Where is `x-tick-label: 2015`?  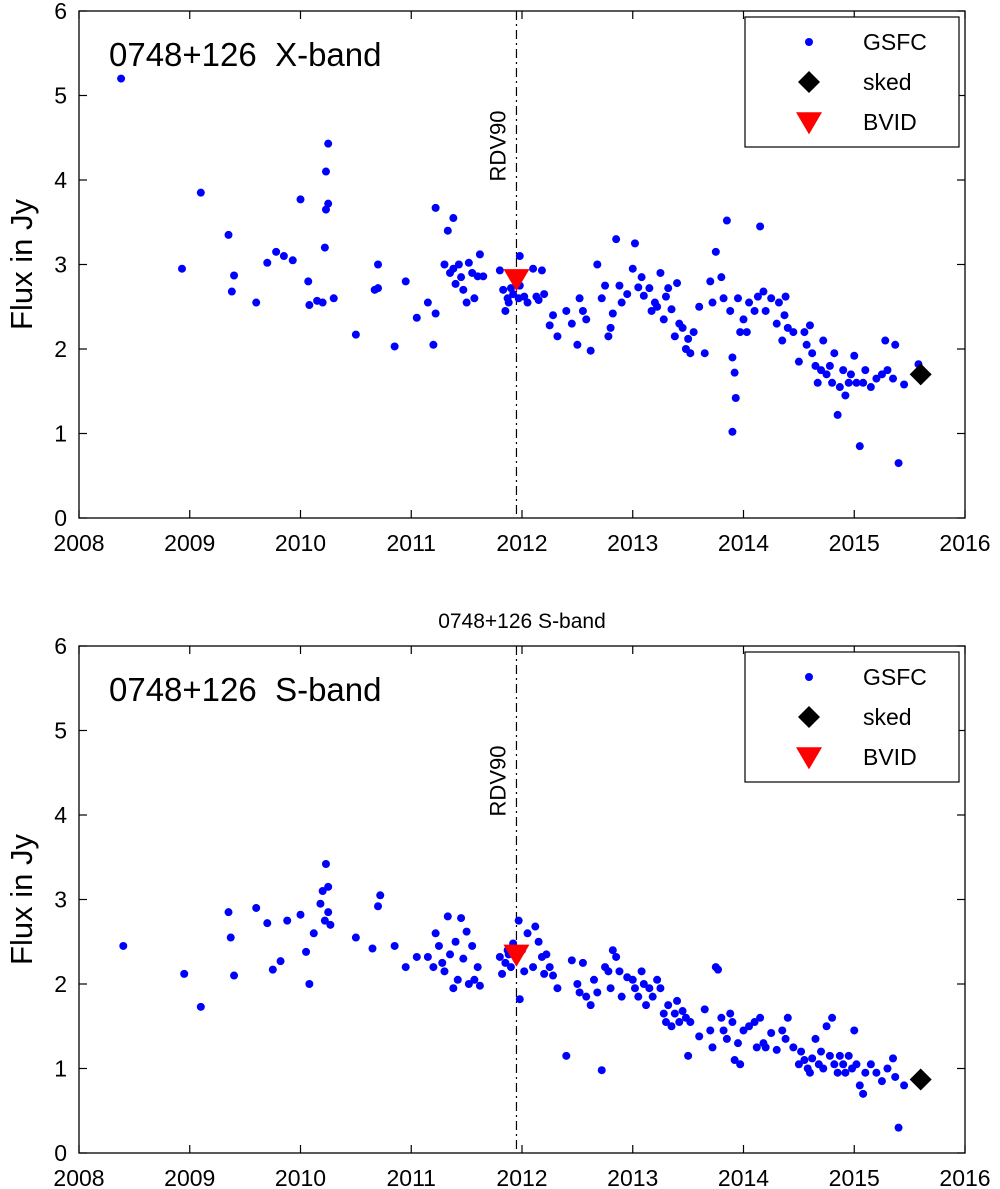
x-tick-label: 2015 is located at coordinates (854, 1177).